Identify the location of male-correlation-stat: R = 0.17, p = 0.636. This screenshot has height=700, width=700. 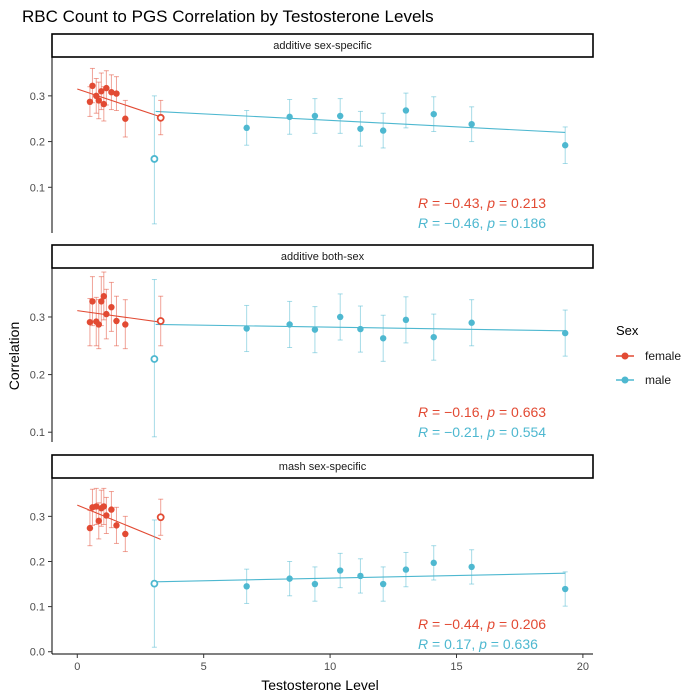
(478, 644).